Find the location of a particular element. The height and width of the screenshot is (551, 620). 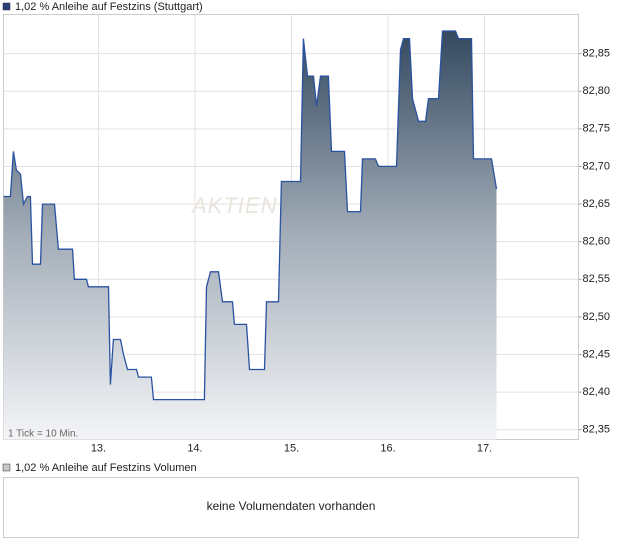

x-tick-label: 15. is located at coordinates (291, 448).